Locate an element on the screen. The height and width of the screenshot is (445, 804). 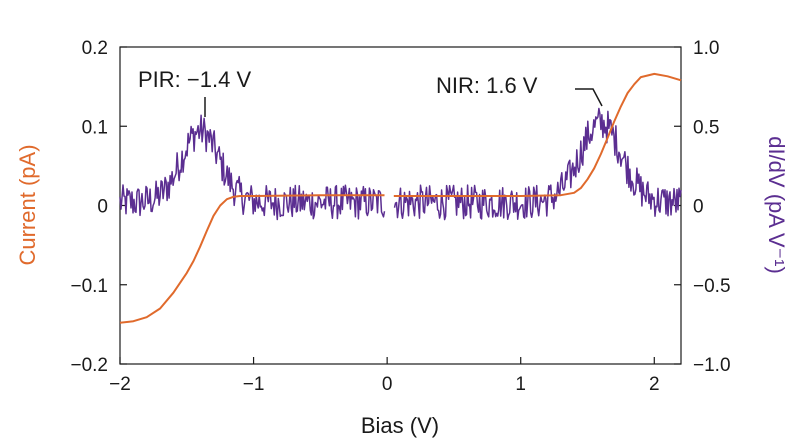
x-axis-ticks: −2 −1 0 1 2 is located at coordinates (384, 376).